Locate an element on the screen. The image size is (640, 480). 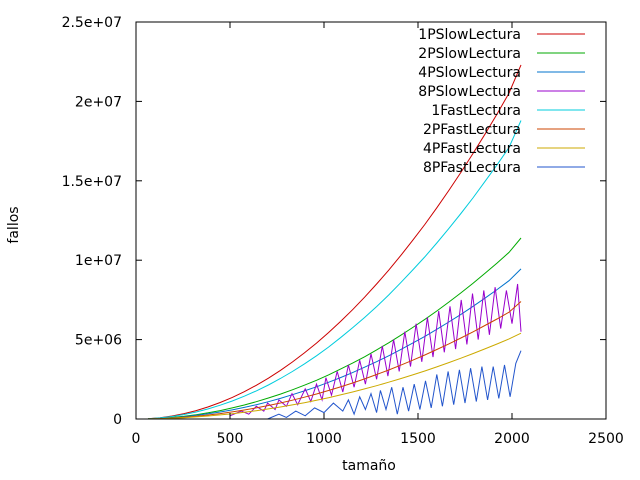
y-tick-label: 1e+07 is located at coordinates (98, 261).